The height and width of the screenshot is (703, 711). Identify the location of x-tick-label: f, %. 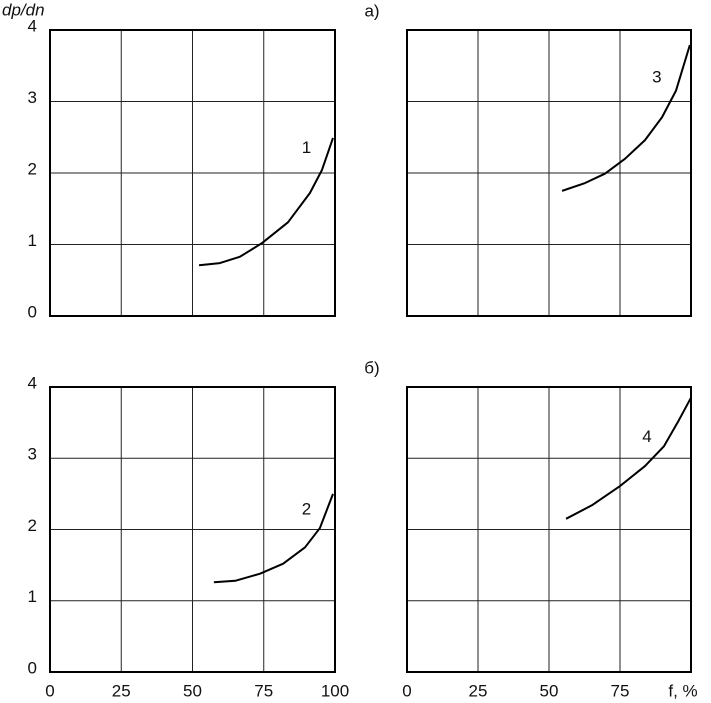
(682, 690).